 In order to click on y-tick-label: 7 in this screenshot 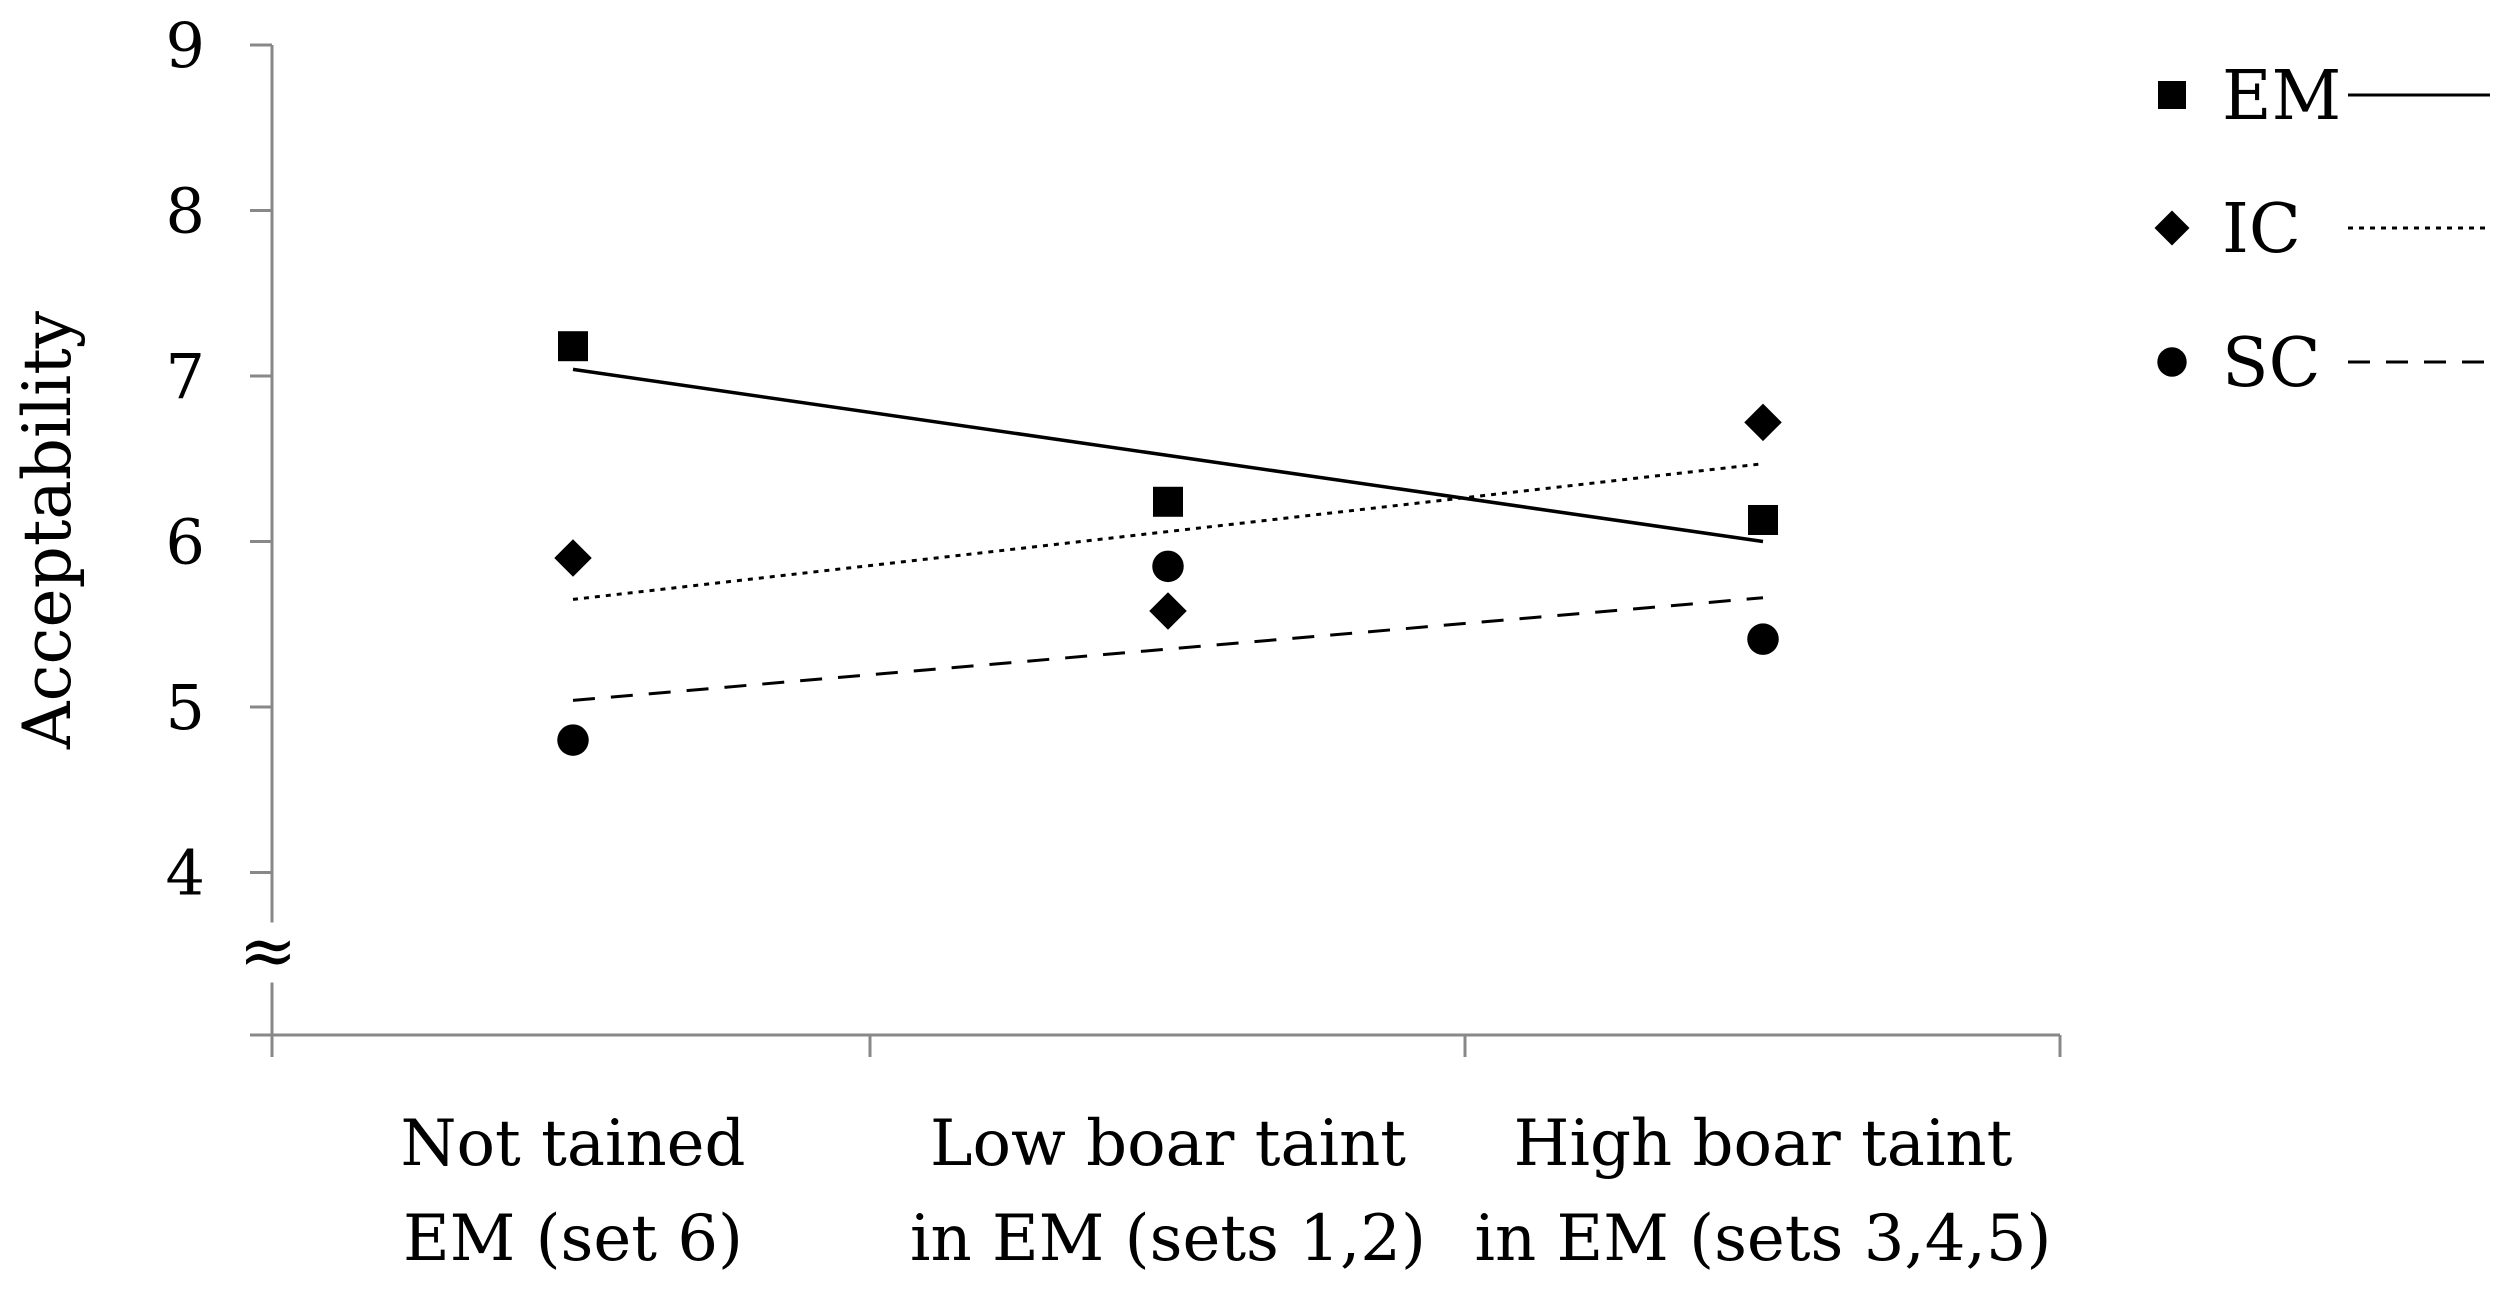, I will do `click(185, 376)`.